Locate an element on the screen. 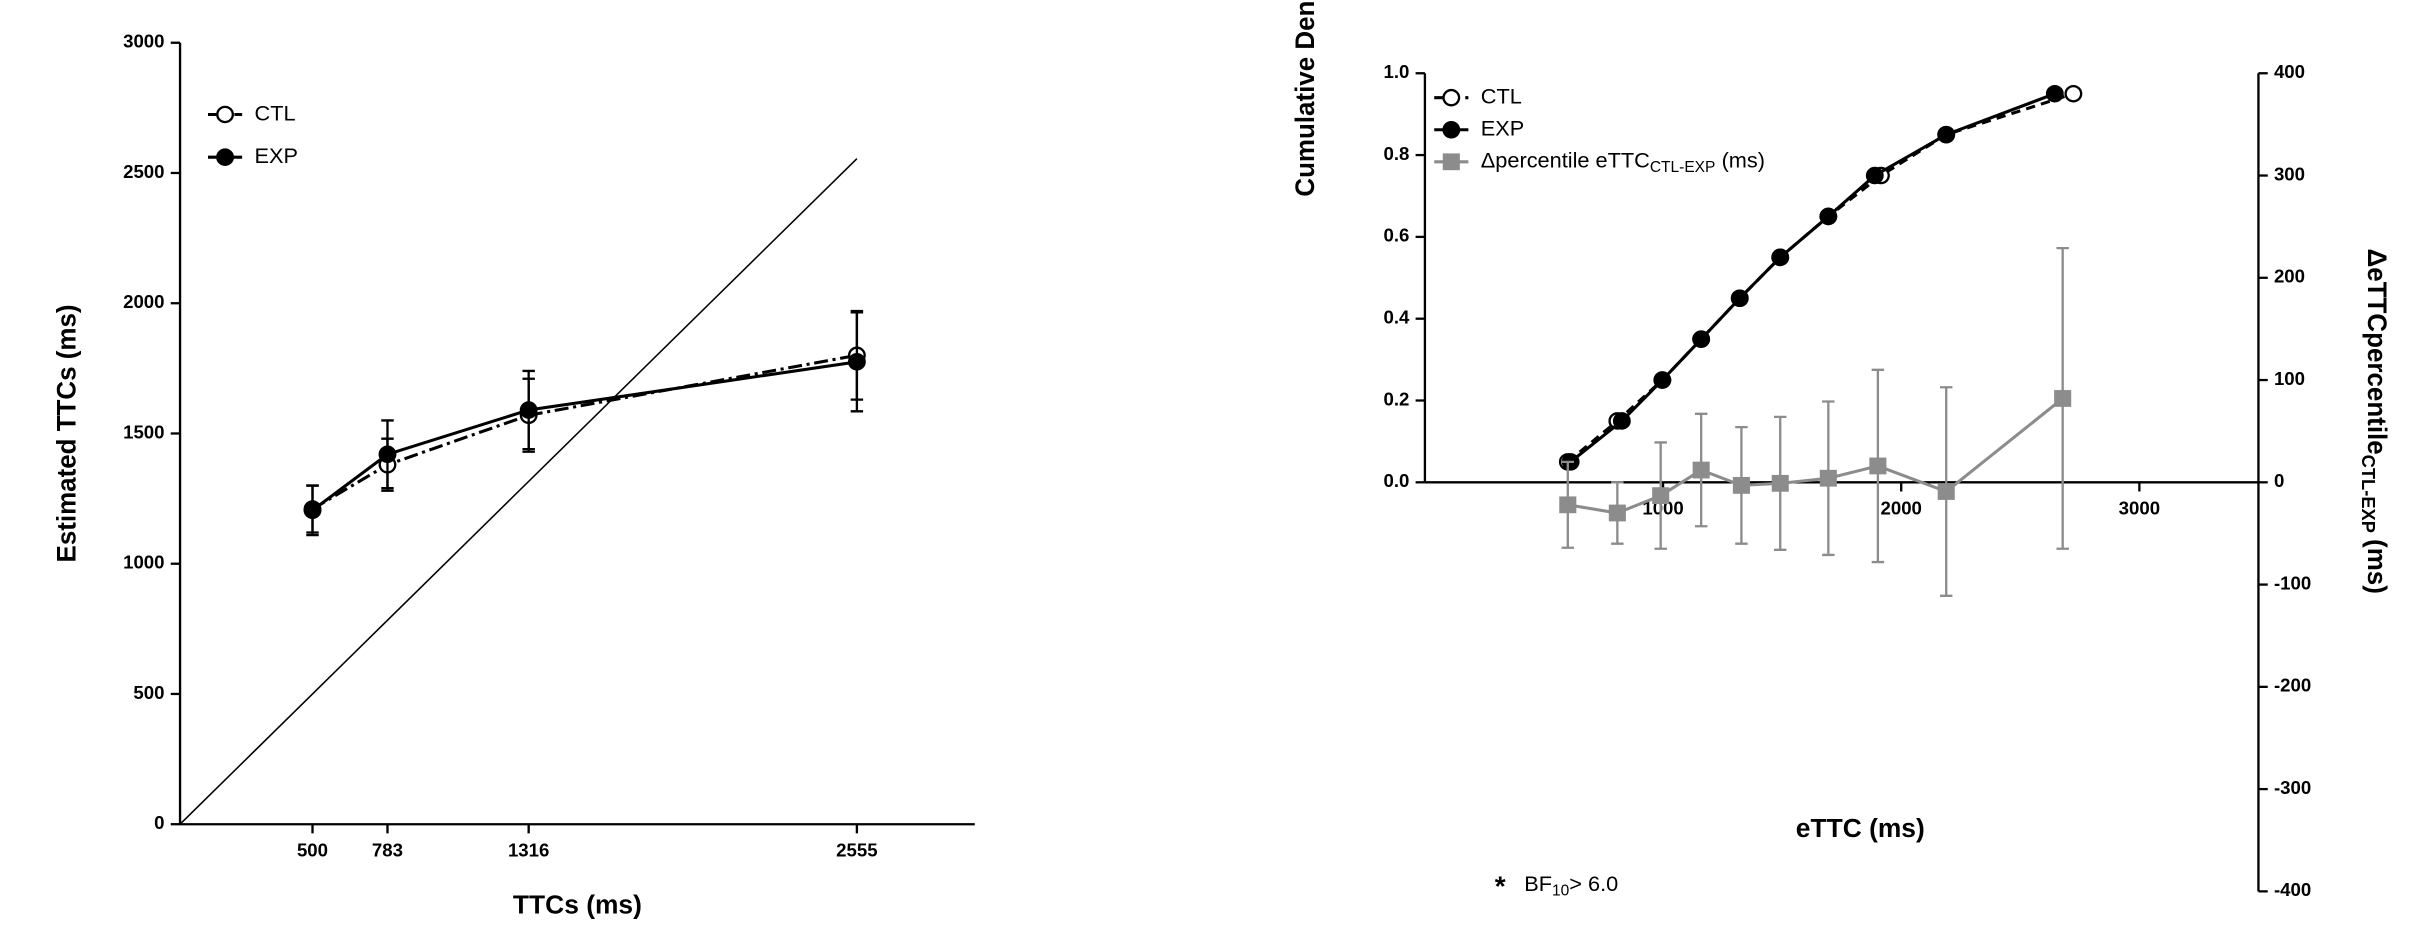 The width and height of the screenshot is (2409, 928). legend-name: Δpercentile eTTC is located at coordinates (1565, 160).